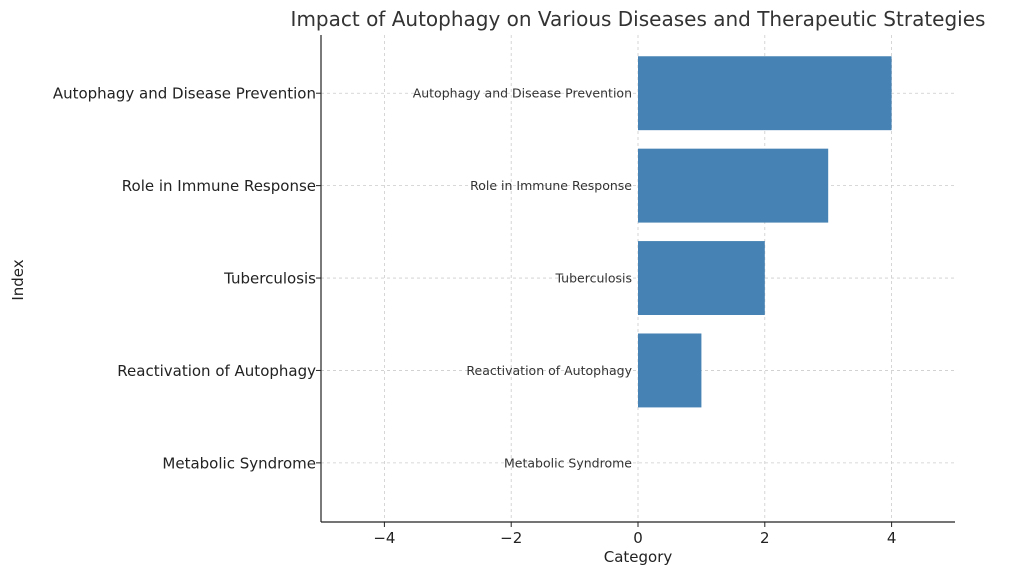 Image resolution: width=1024 pixels, height=575 pixels. What do you see at coordinates (184, 94) in the screenshot?
I see `y-tick-label: Autophagy and Disease Prevention` at bounding box center [184, 94].